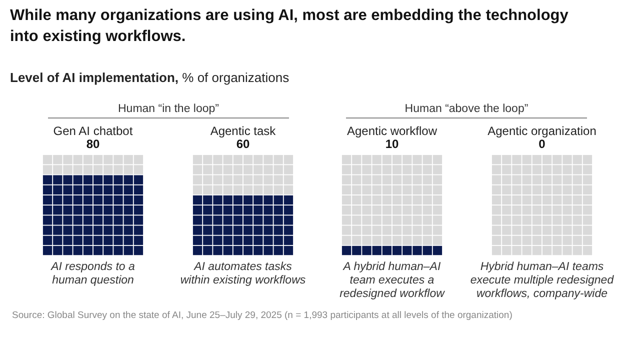 The width and height of the screenshot is (640, 364). Describe the element at coordinates (466, 109) in the screenshot. I see `text: Human “above the loop”` at that location.